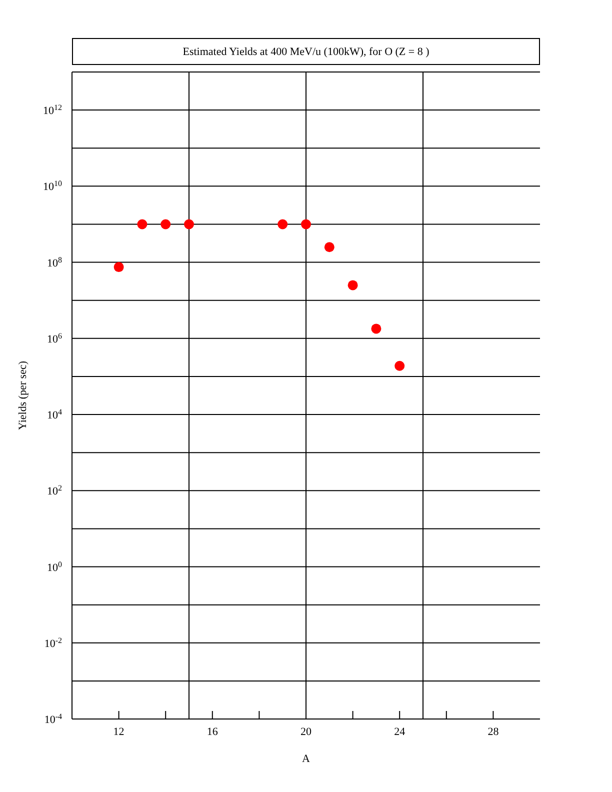  What do you see at coordinates (54, 338) in the screenshot?
I see `y-tick-label: 10$^{6}$` at bounding box center [54, 338].